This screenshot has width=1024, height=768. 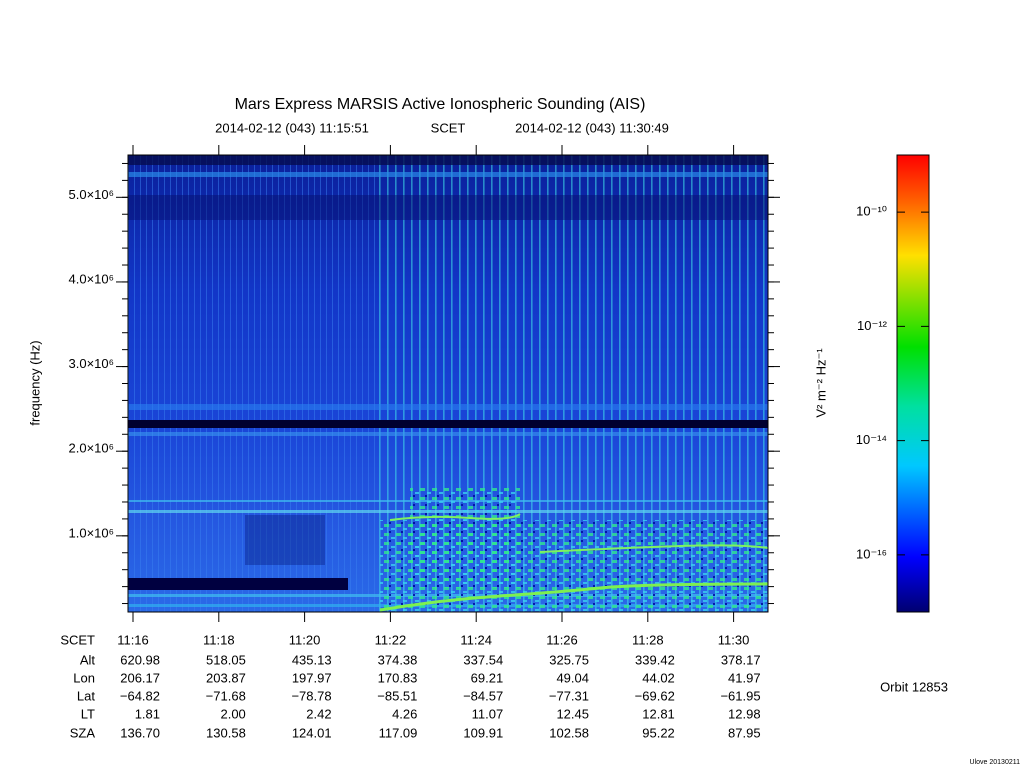 I want to click on ephemeris-value: 69.21, so click(x=487, y=677).